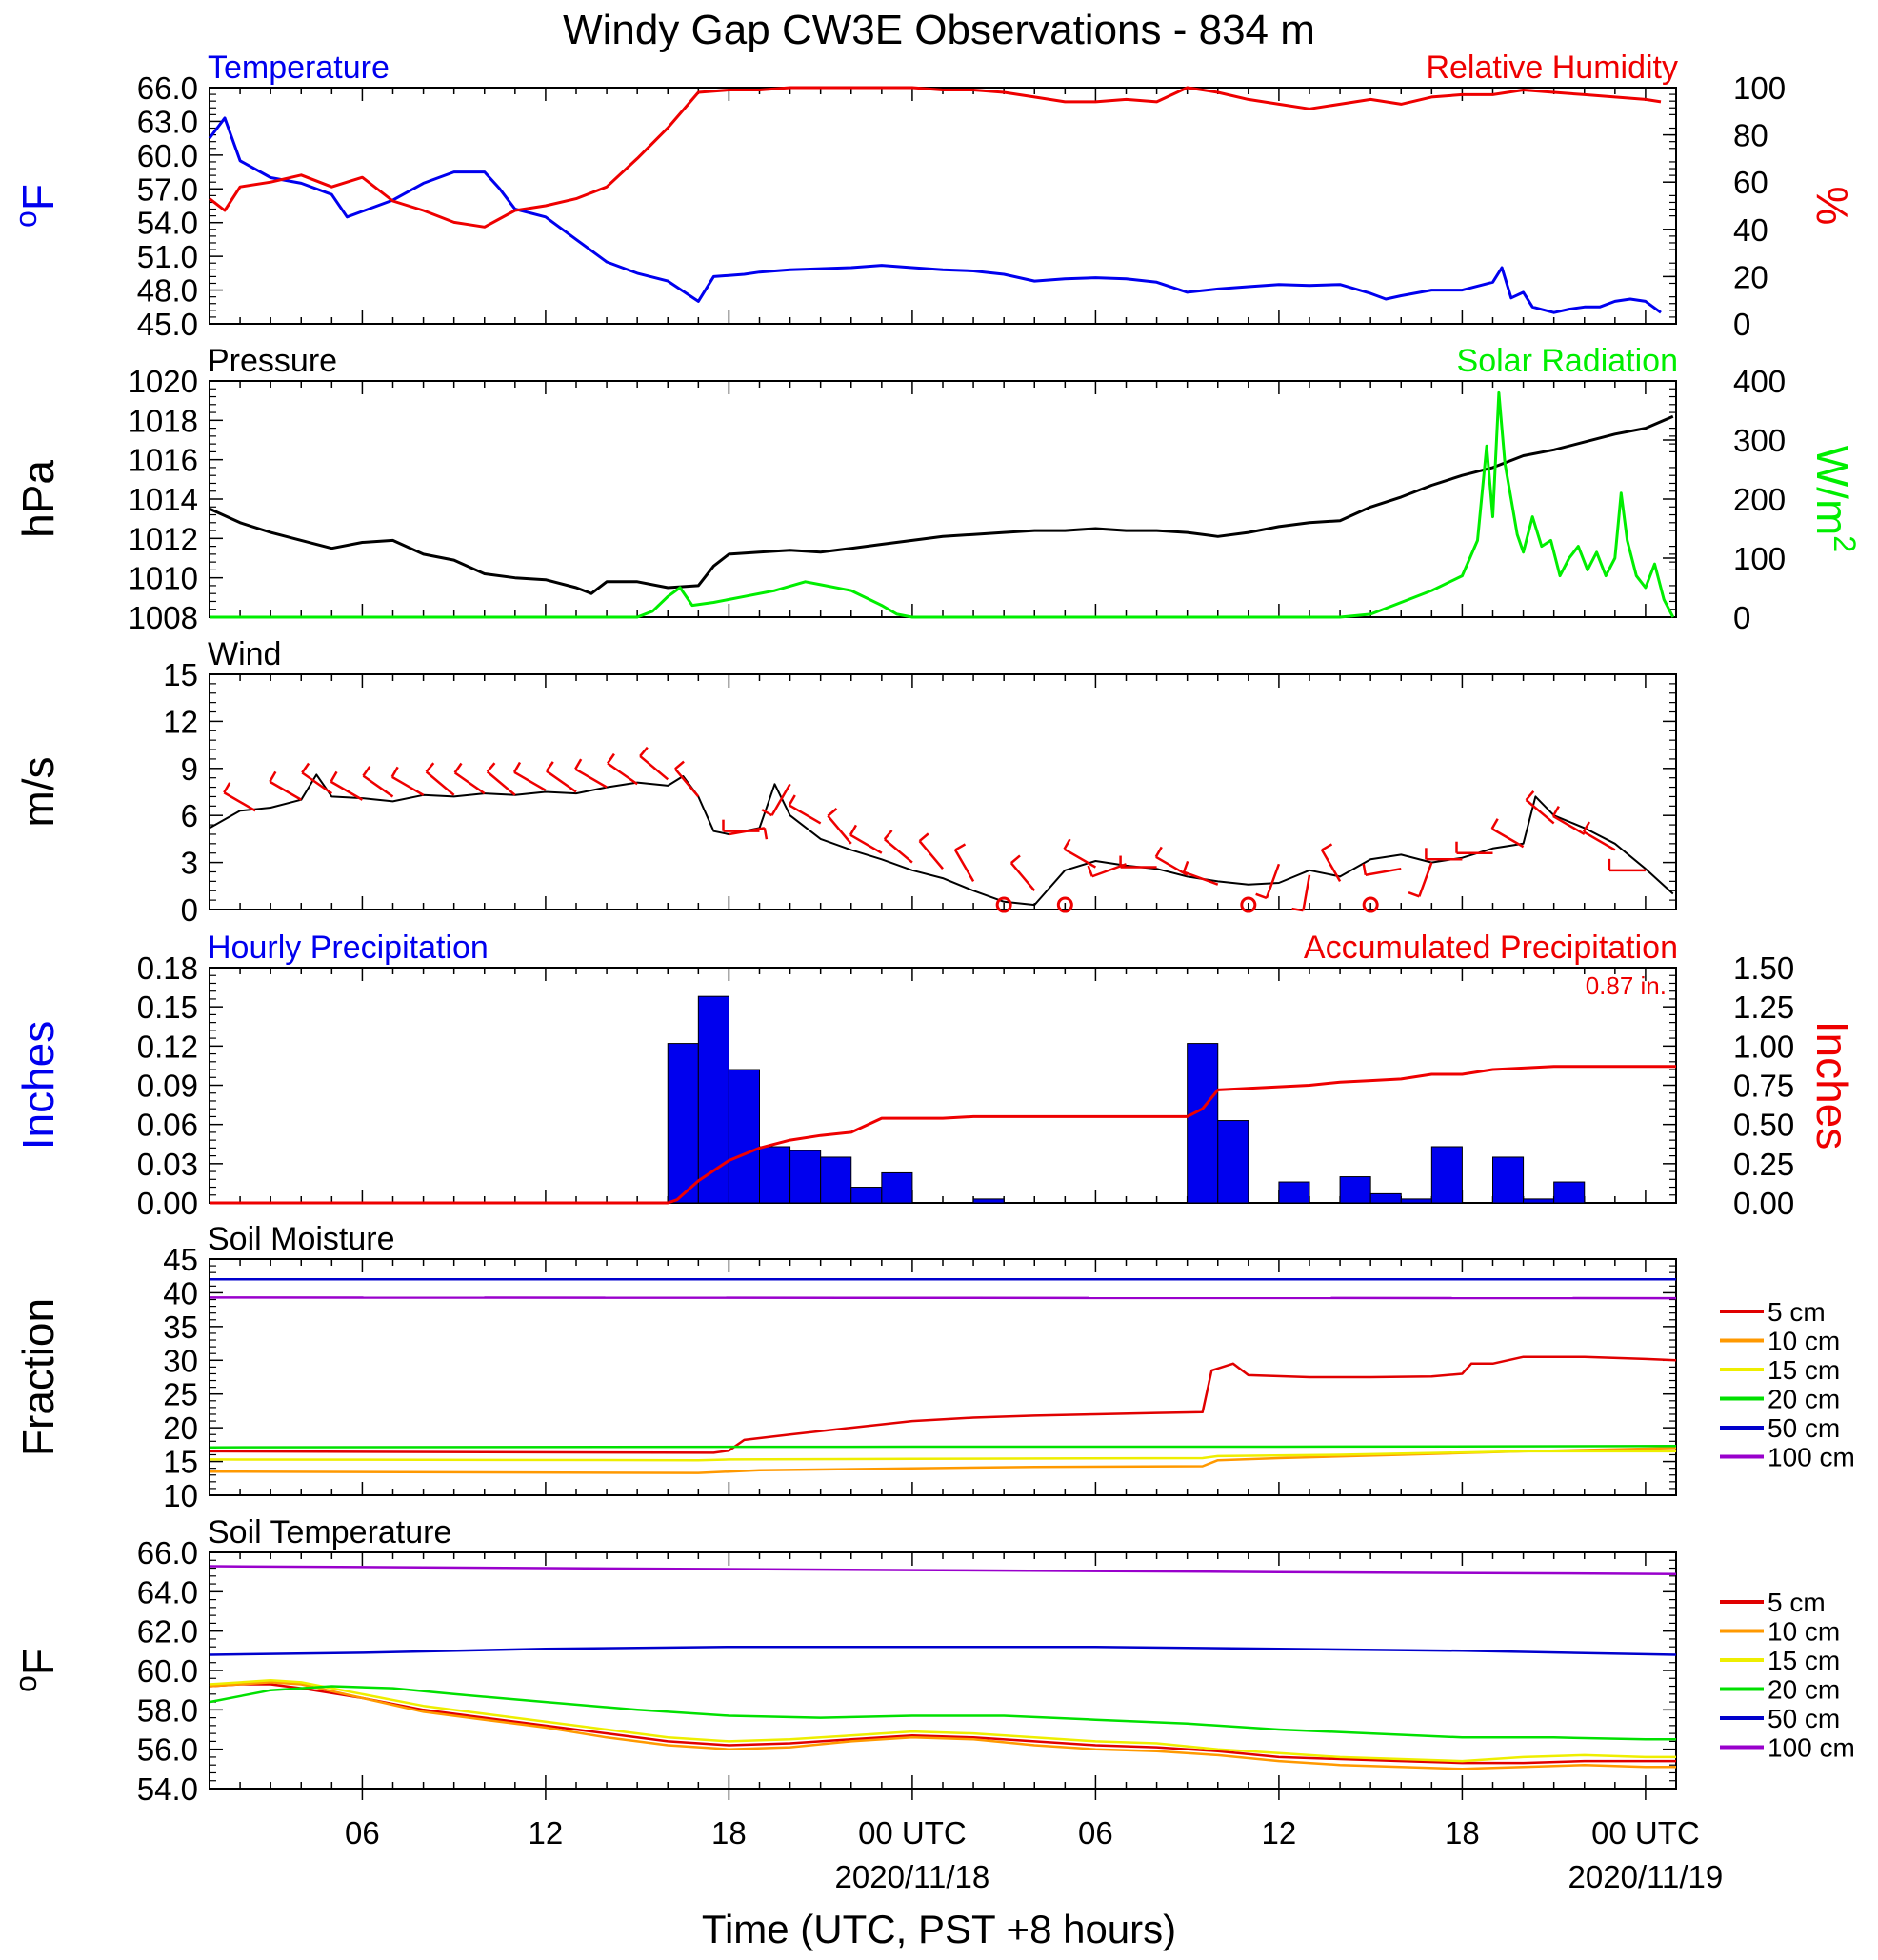 The image size is (1878, 1960). Describe the element at coordinates (1804, 1690) in the screenshot. I see `legend-label: 20 cm` at that location.